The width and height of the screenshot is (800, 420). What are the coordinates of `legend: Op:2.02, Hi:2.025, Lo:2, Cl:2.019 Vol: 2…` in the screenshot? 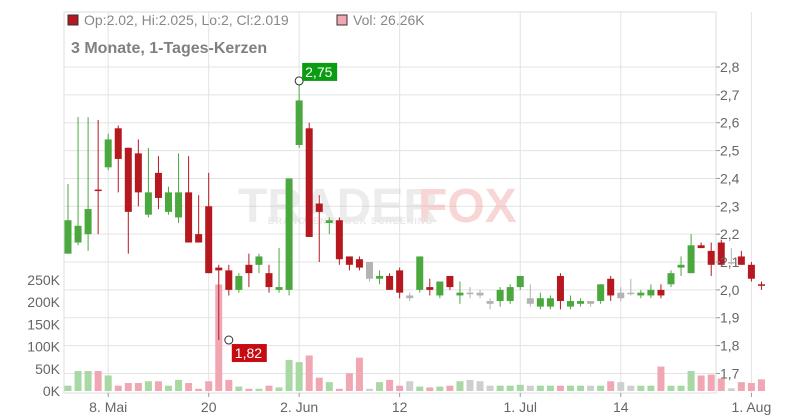 It's located at (246, 20).